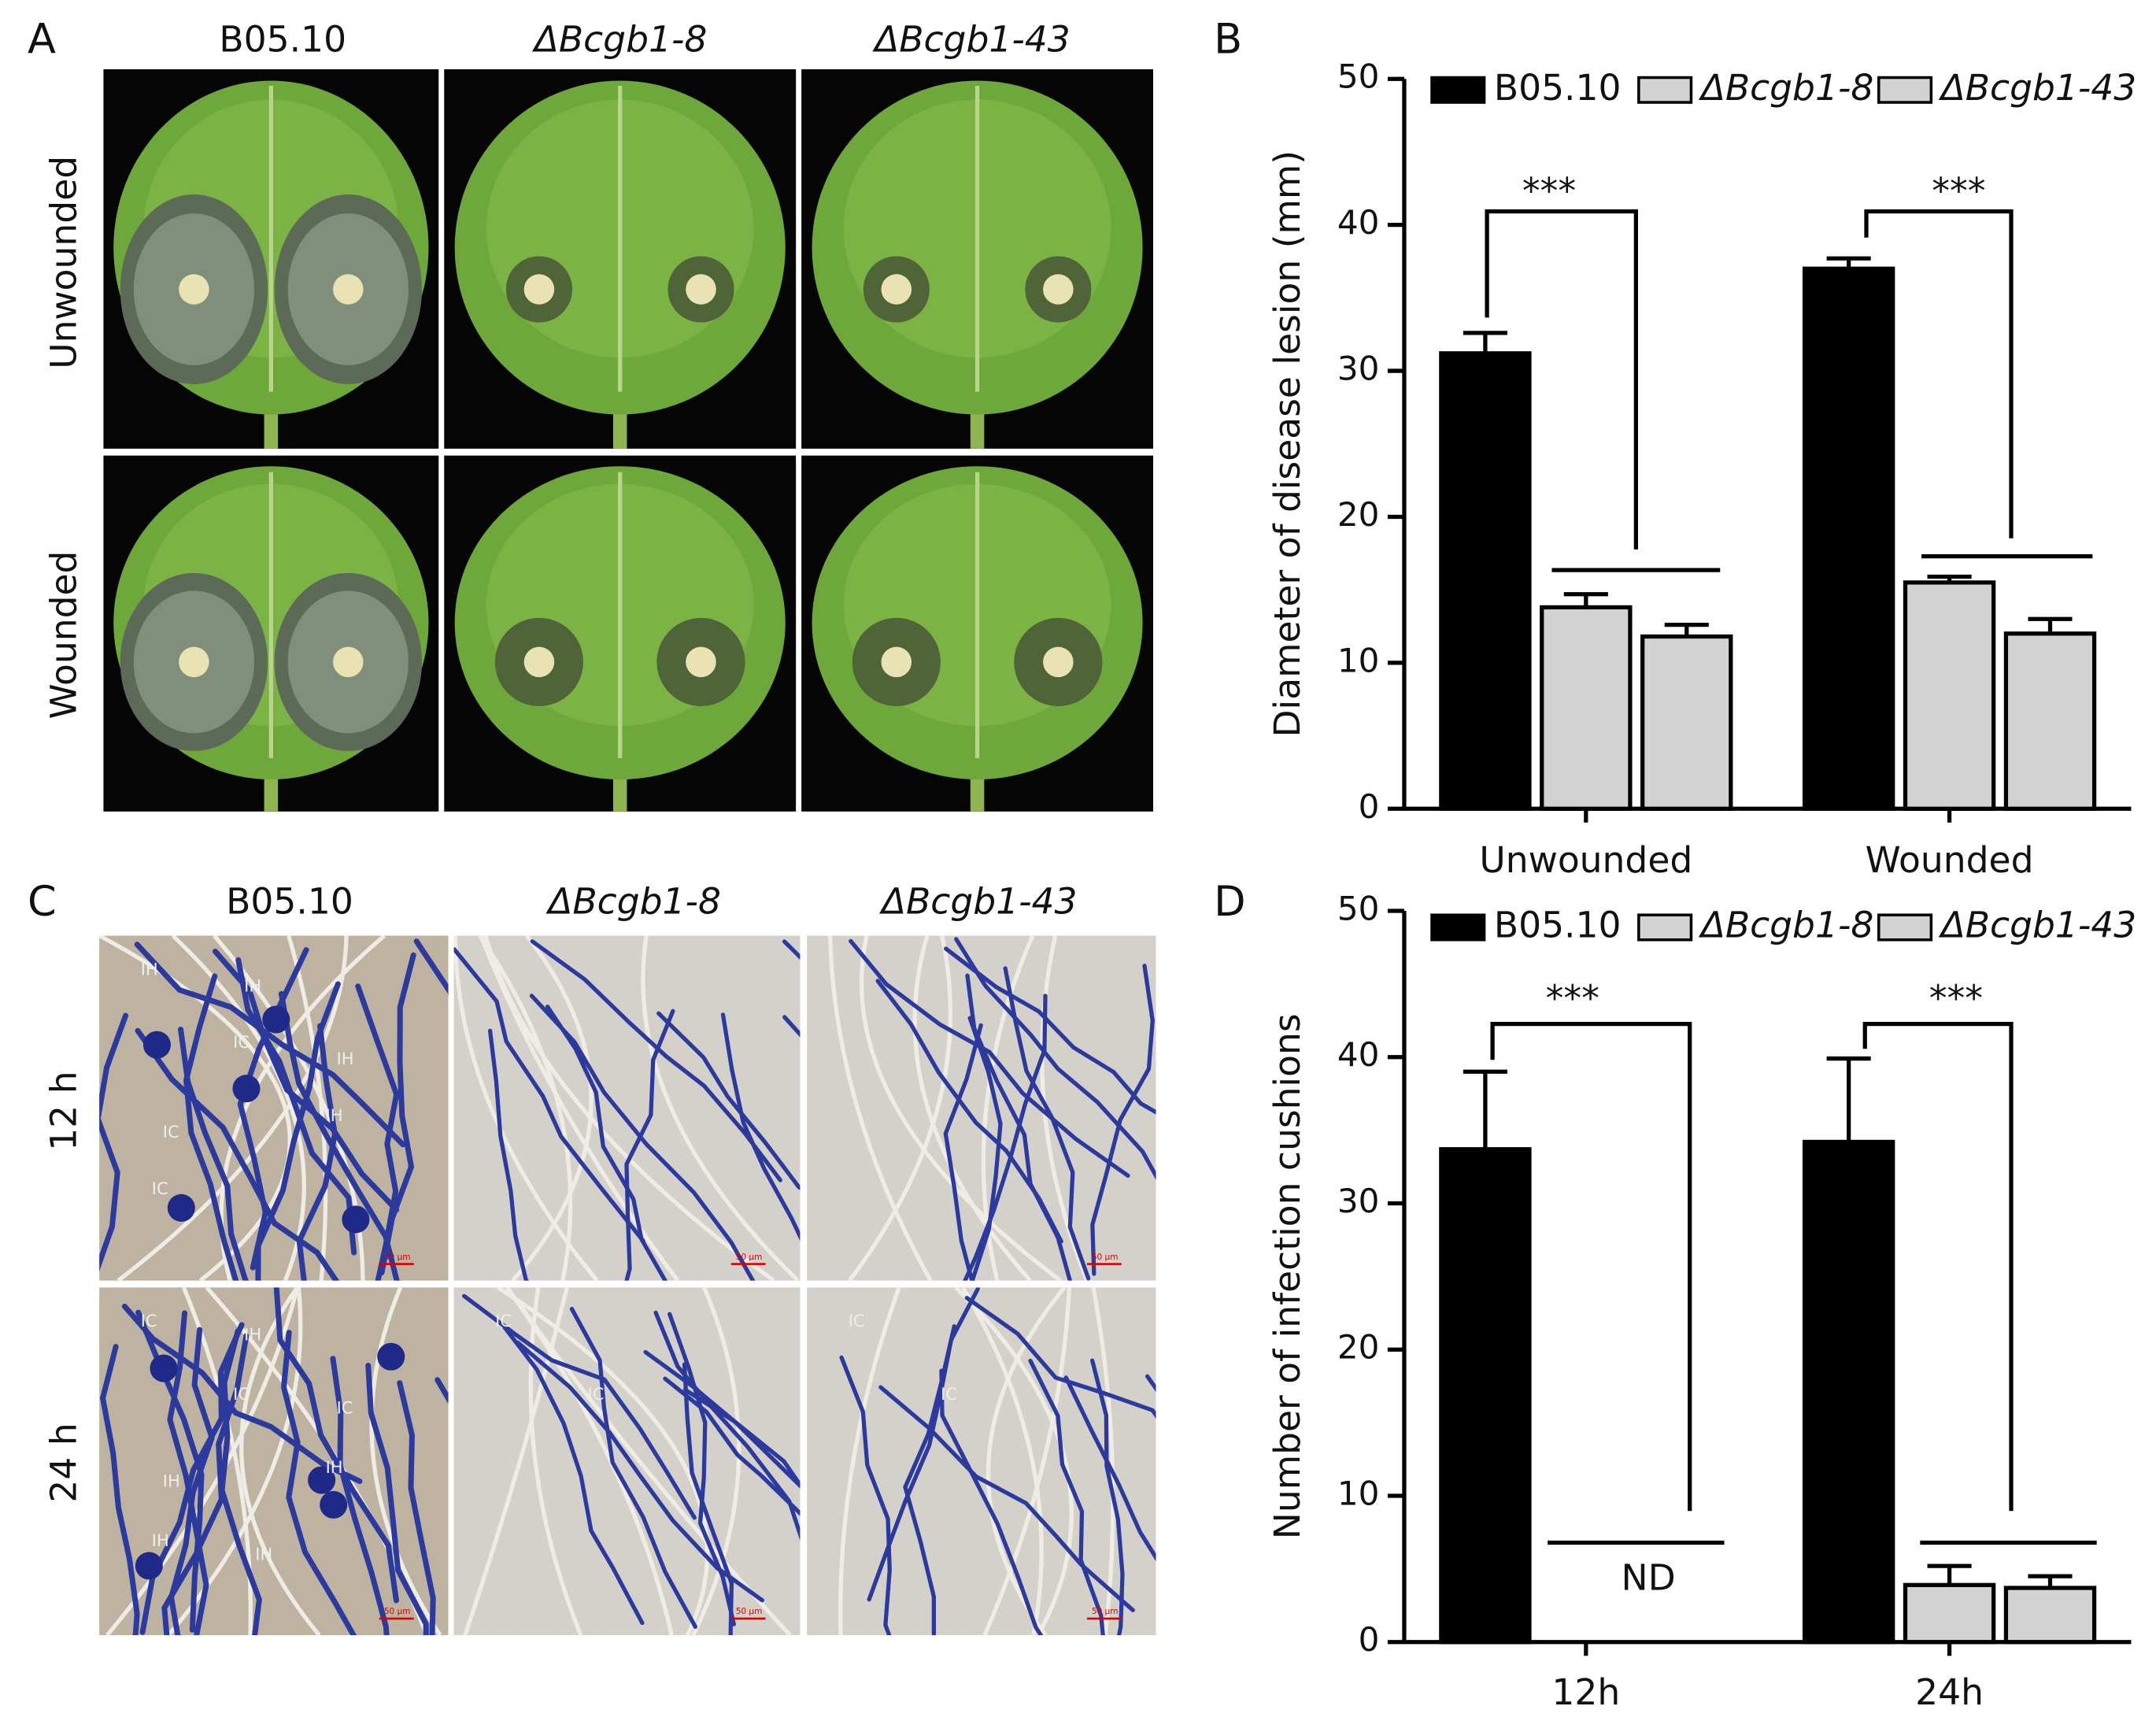 This screenshot has width=2156, height=1732. What do you see at coordinates (1939, 373) in the screenshot?
I see `significance-bracket` at bounding box center [1939, 373].